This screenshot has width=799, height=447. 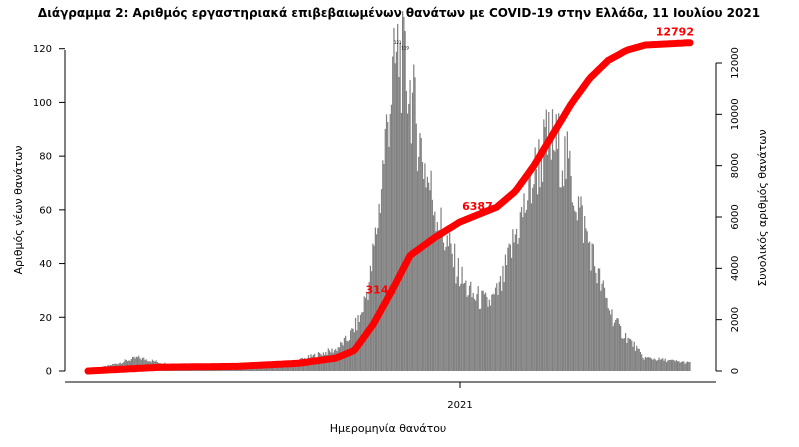 I want to click on y-left-tick-label-0: 0, so click(x=49, y=372).